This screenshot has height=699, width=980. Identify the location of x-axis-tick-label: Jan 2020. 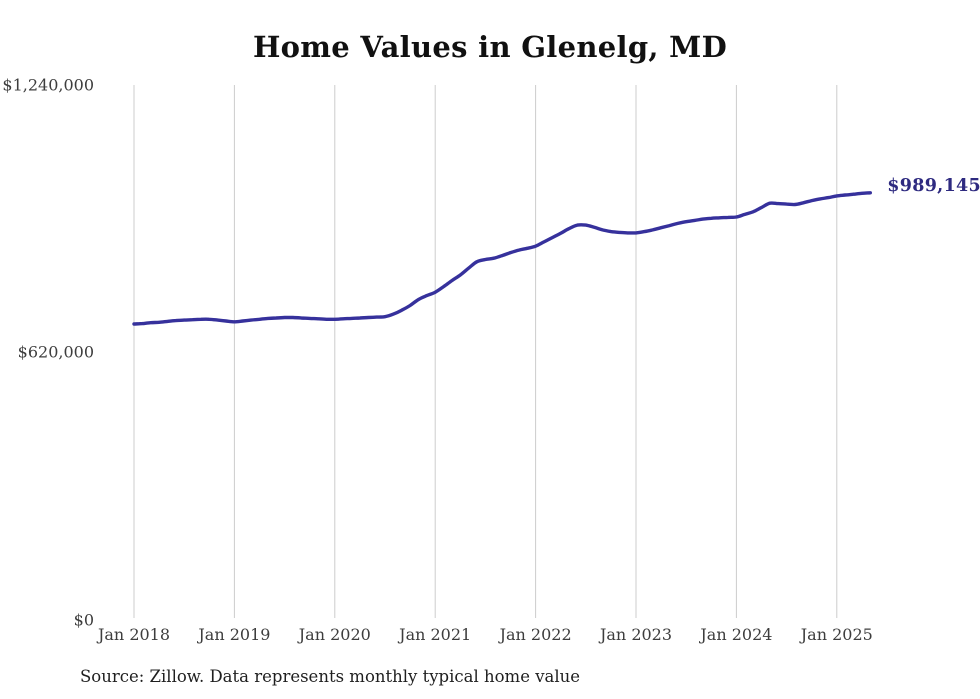
(334, 634).